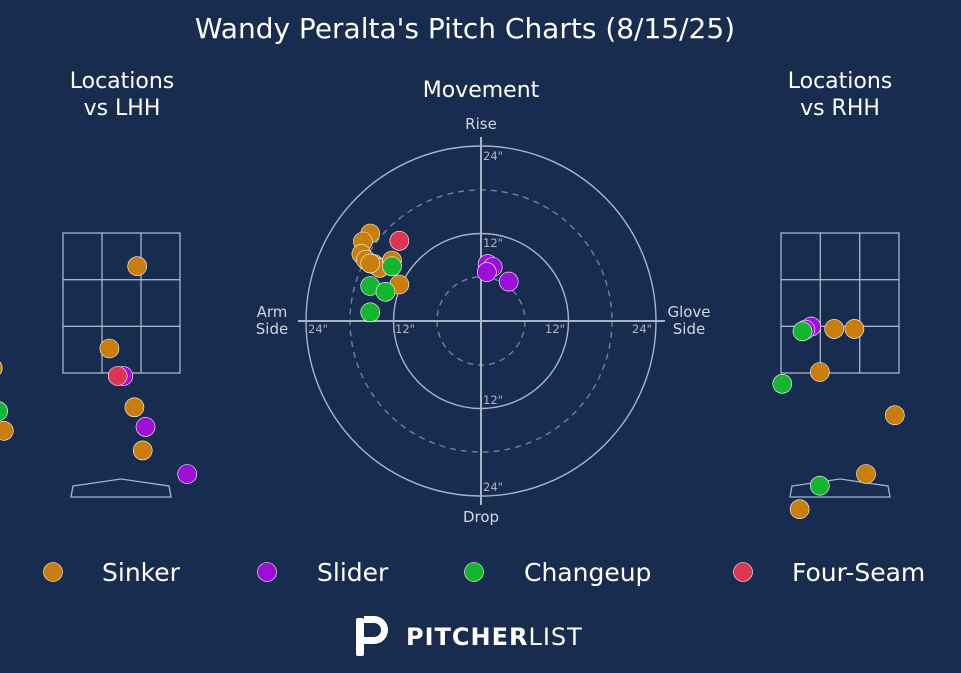 The width and height of the screenshot is (961, 673). I want to click on lhh-strike-zone, so click(121, 303).